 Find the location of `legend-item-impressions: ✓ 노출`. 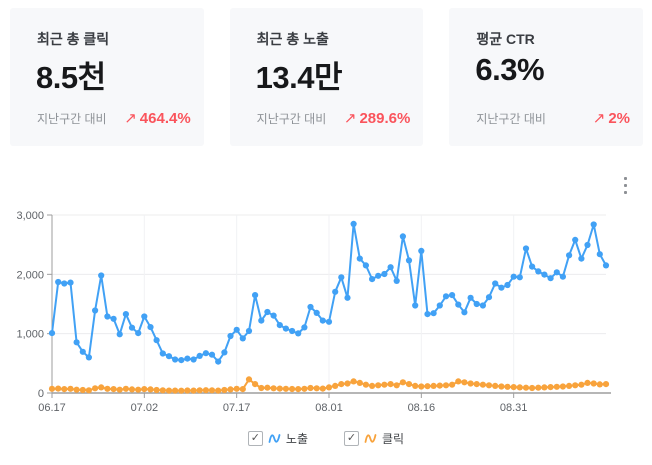

legend-item-impressions: ✓ 노출 is located at coordinates (277, 438).